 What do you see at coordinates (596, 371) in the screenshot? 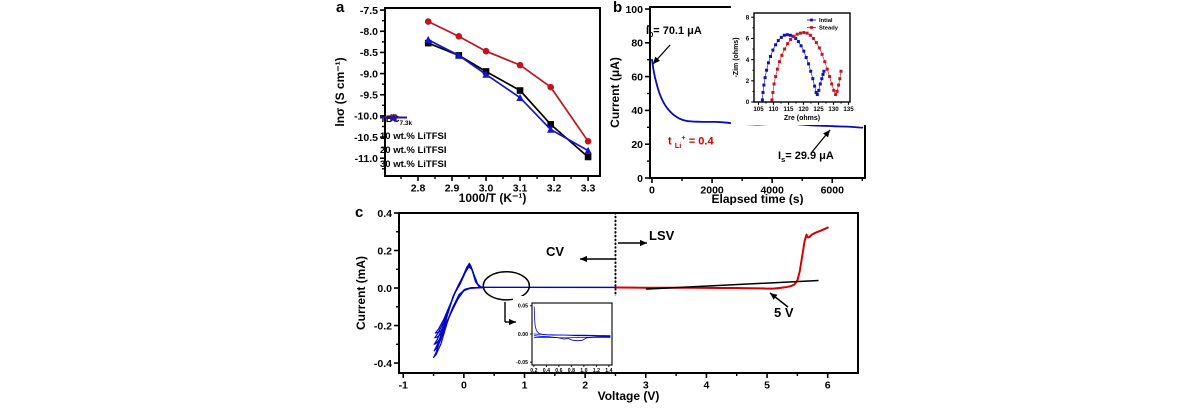
I see `svg-text: 1.2` at bounding box center [596, 371].